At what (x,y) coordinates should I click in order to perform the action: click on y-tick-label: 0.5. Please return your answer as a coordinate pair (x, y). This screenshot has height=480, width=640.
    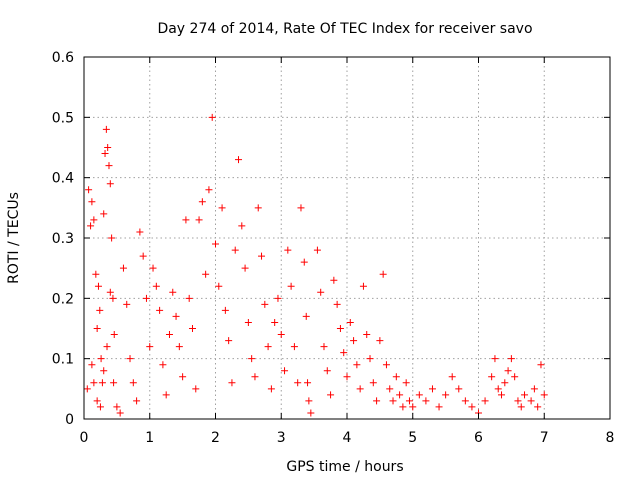
    Looking at the image, I should click on (63, 118).